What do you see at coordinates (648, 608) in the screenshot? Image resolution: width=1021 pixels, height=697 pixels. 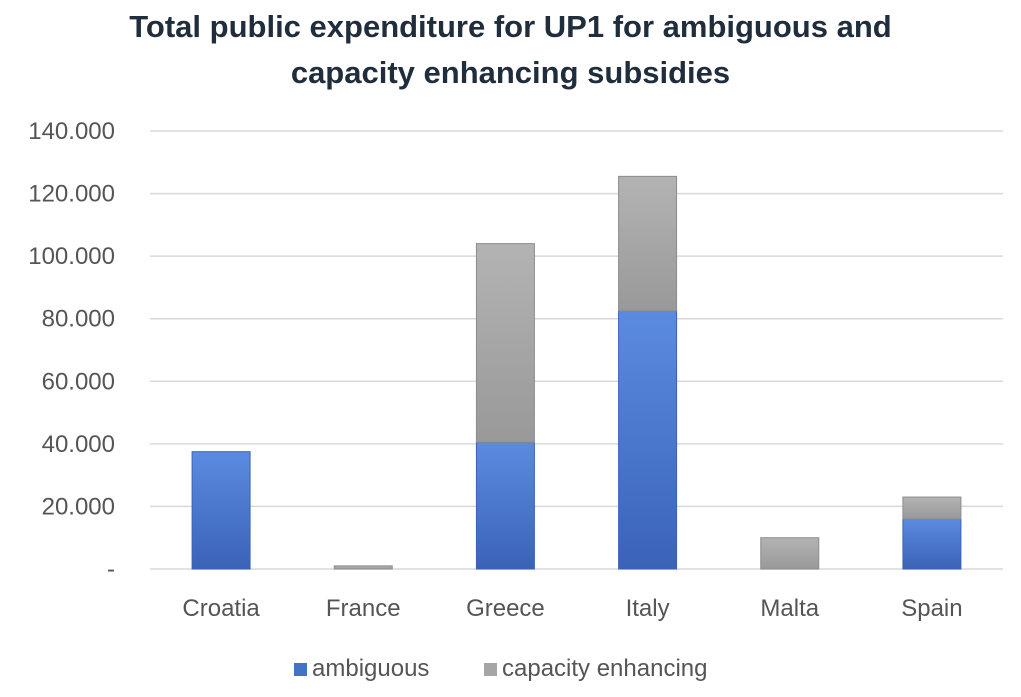 I see `x-tick-label: Italy` at bounding box center [648, 608].